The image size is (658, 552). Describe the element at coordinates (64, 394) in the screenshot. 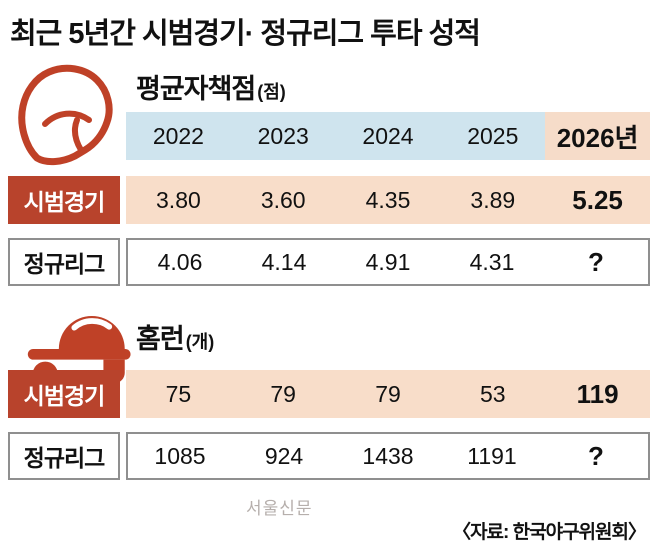

I see `homerun-exhibition-label: 시범경기` at that location.